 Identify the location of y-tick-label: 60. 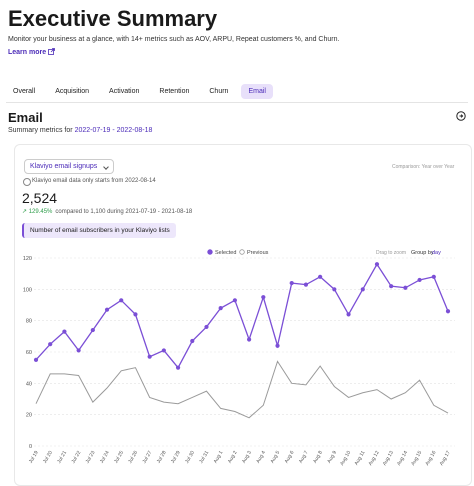
(29, 353).